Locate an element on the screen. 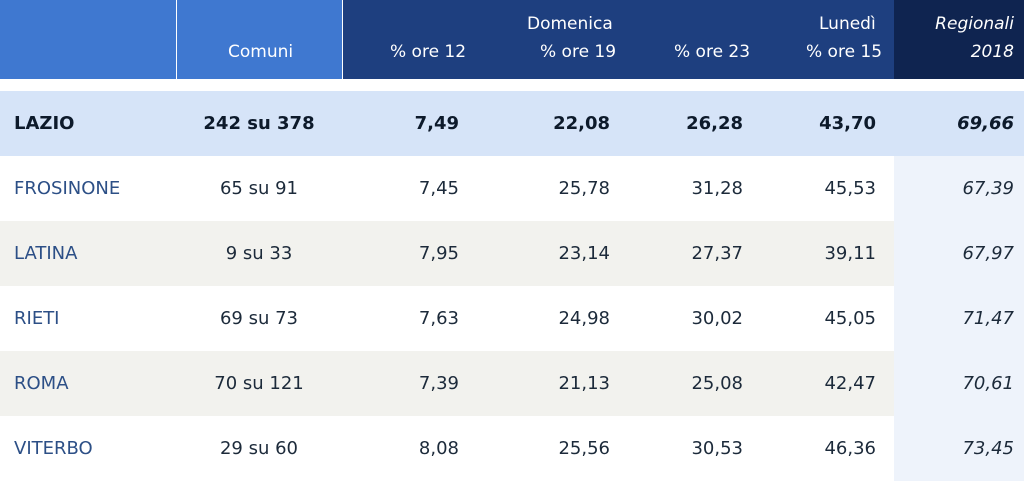 Image resolution: width=1024 pixels, height=501 pixels. header-ore-15: % ore 15 is located at coordinates (844, 52).